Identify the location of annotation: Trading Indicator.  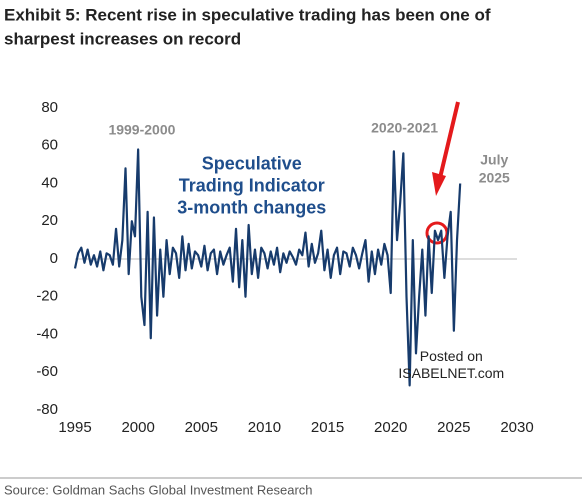
(252, 185).